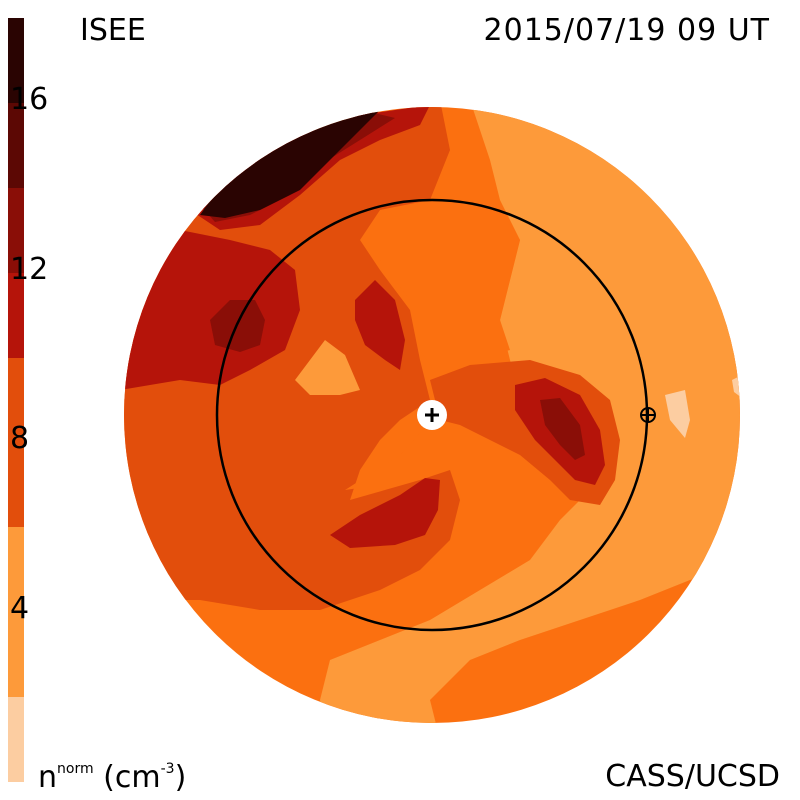  I want to click on units-superscript: norm, so click(75, 769).